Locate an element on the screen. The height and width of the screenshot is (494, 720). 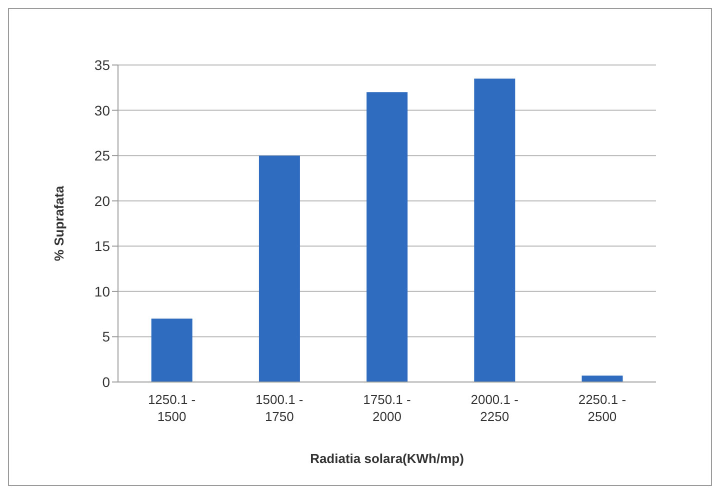
y-tick-label: 10 is located at coordinates (102, 291).